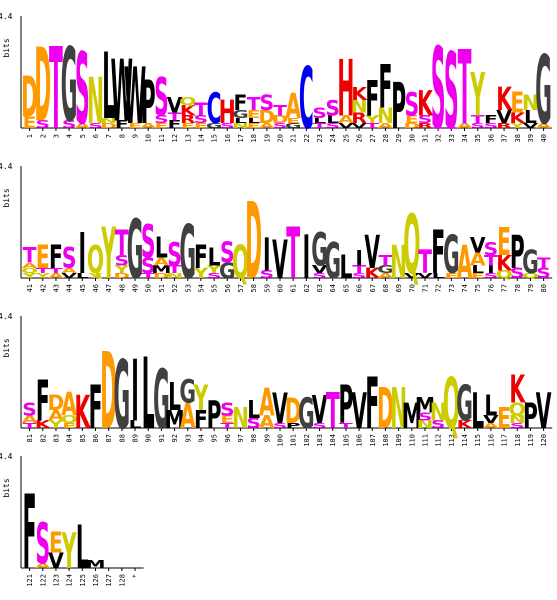 Image resolution: width=557 pixels, height=600 pixels. I want to click on logo-letter-24-S: S, so click(332, 126).